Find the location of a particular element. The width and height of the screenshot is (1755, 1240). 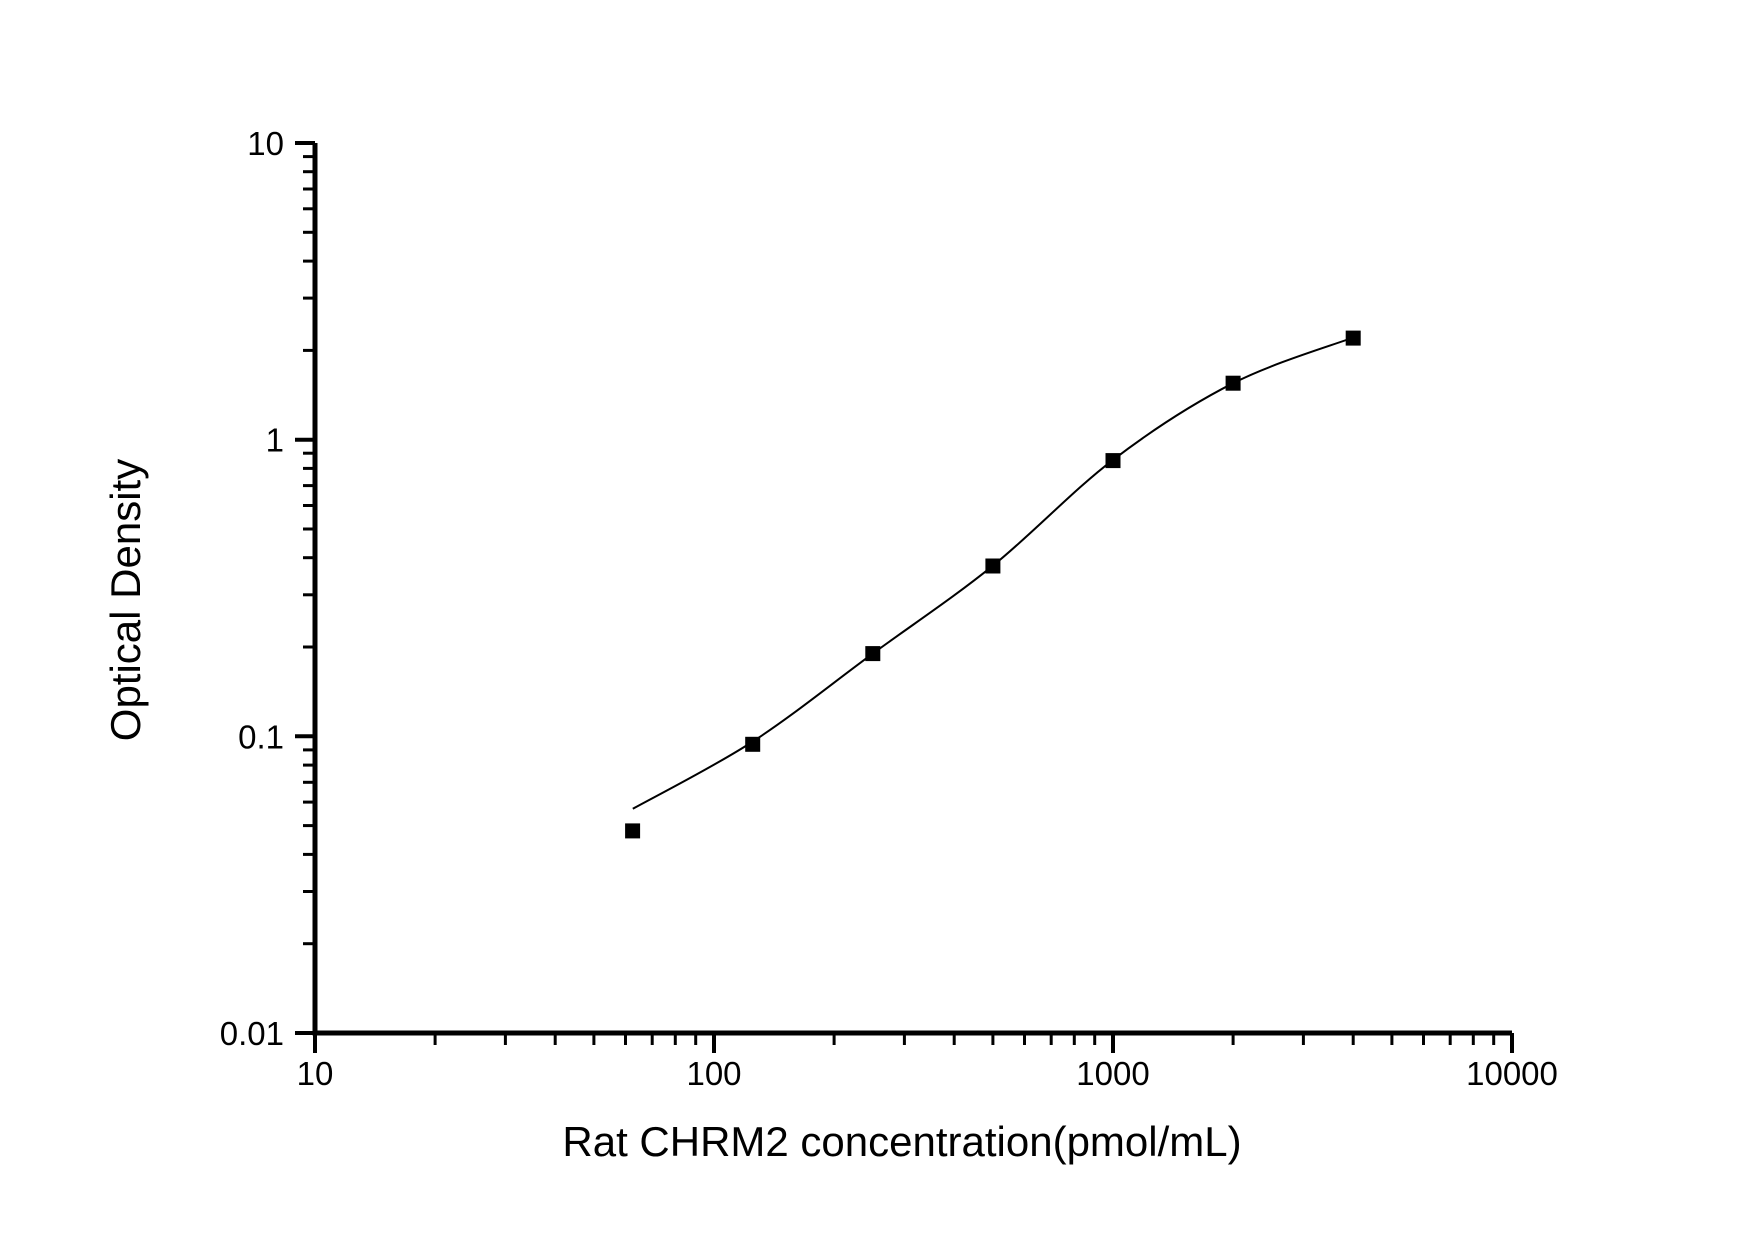

y-tick-label: 0.01 is located at coordinates (252, 1033).